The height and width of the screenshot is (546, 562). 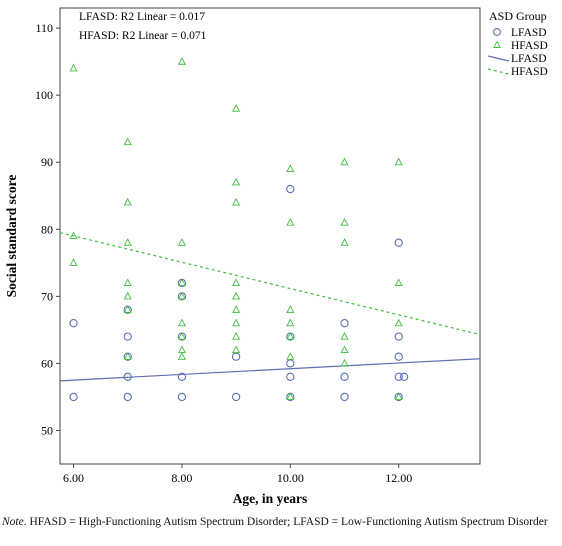 What do you see at coordinates (73, 478) in the screenshot?
I see `x-tick-label: 6.00` at bounding box center [73, 478].